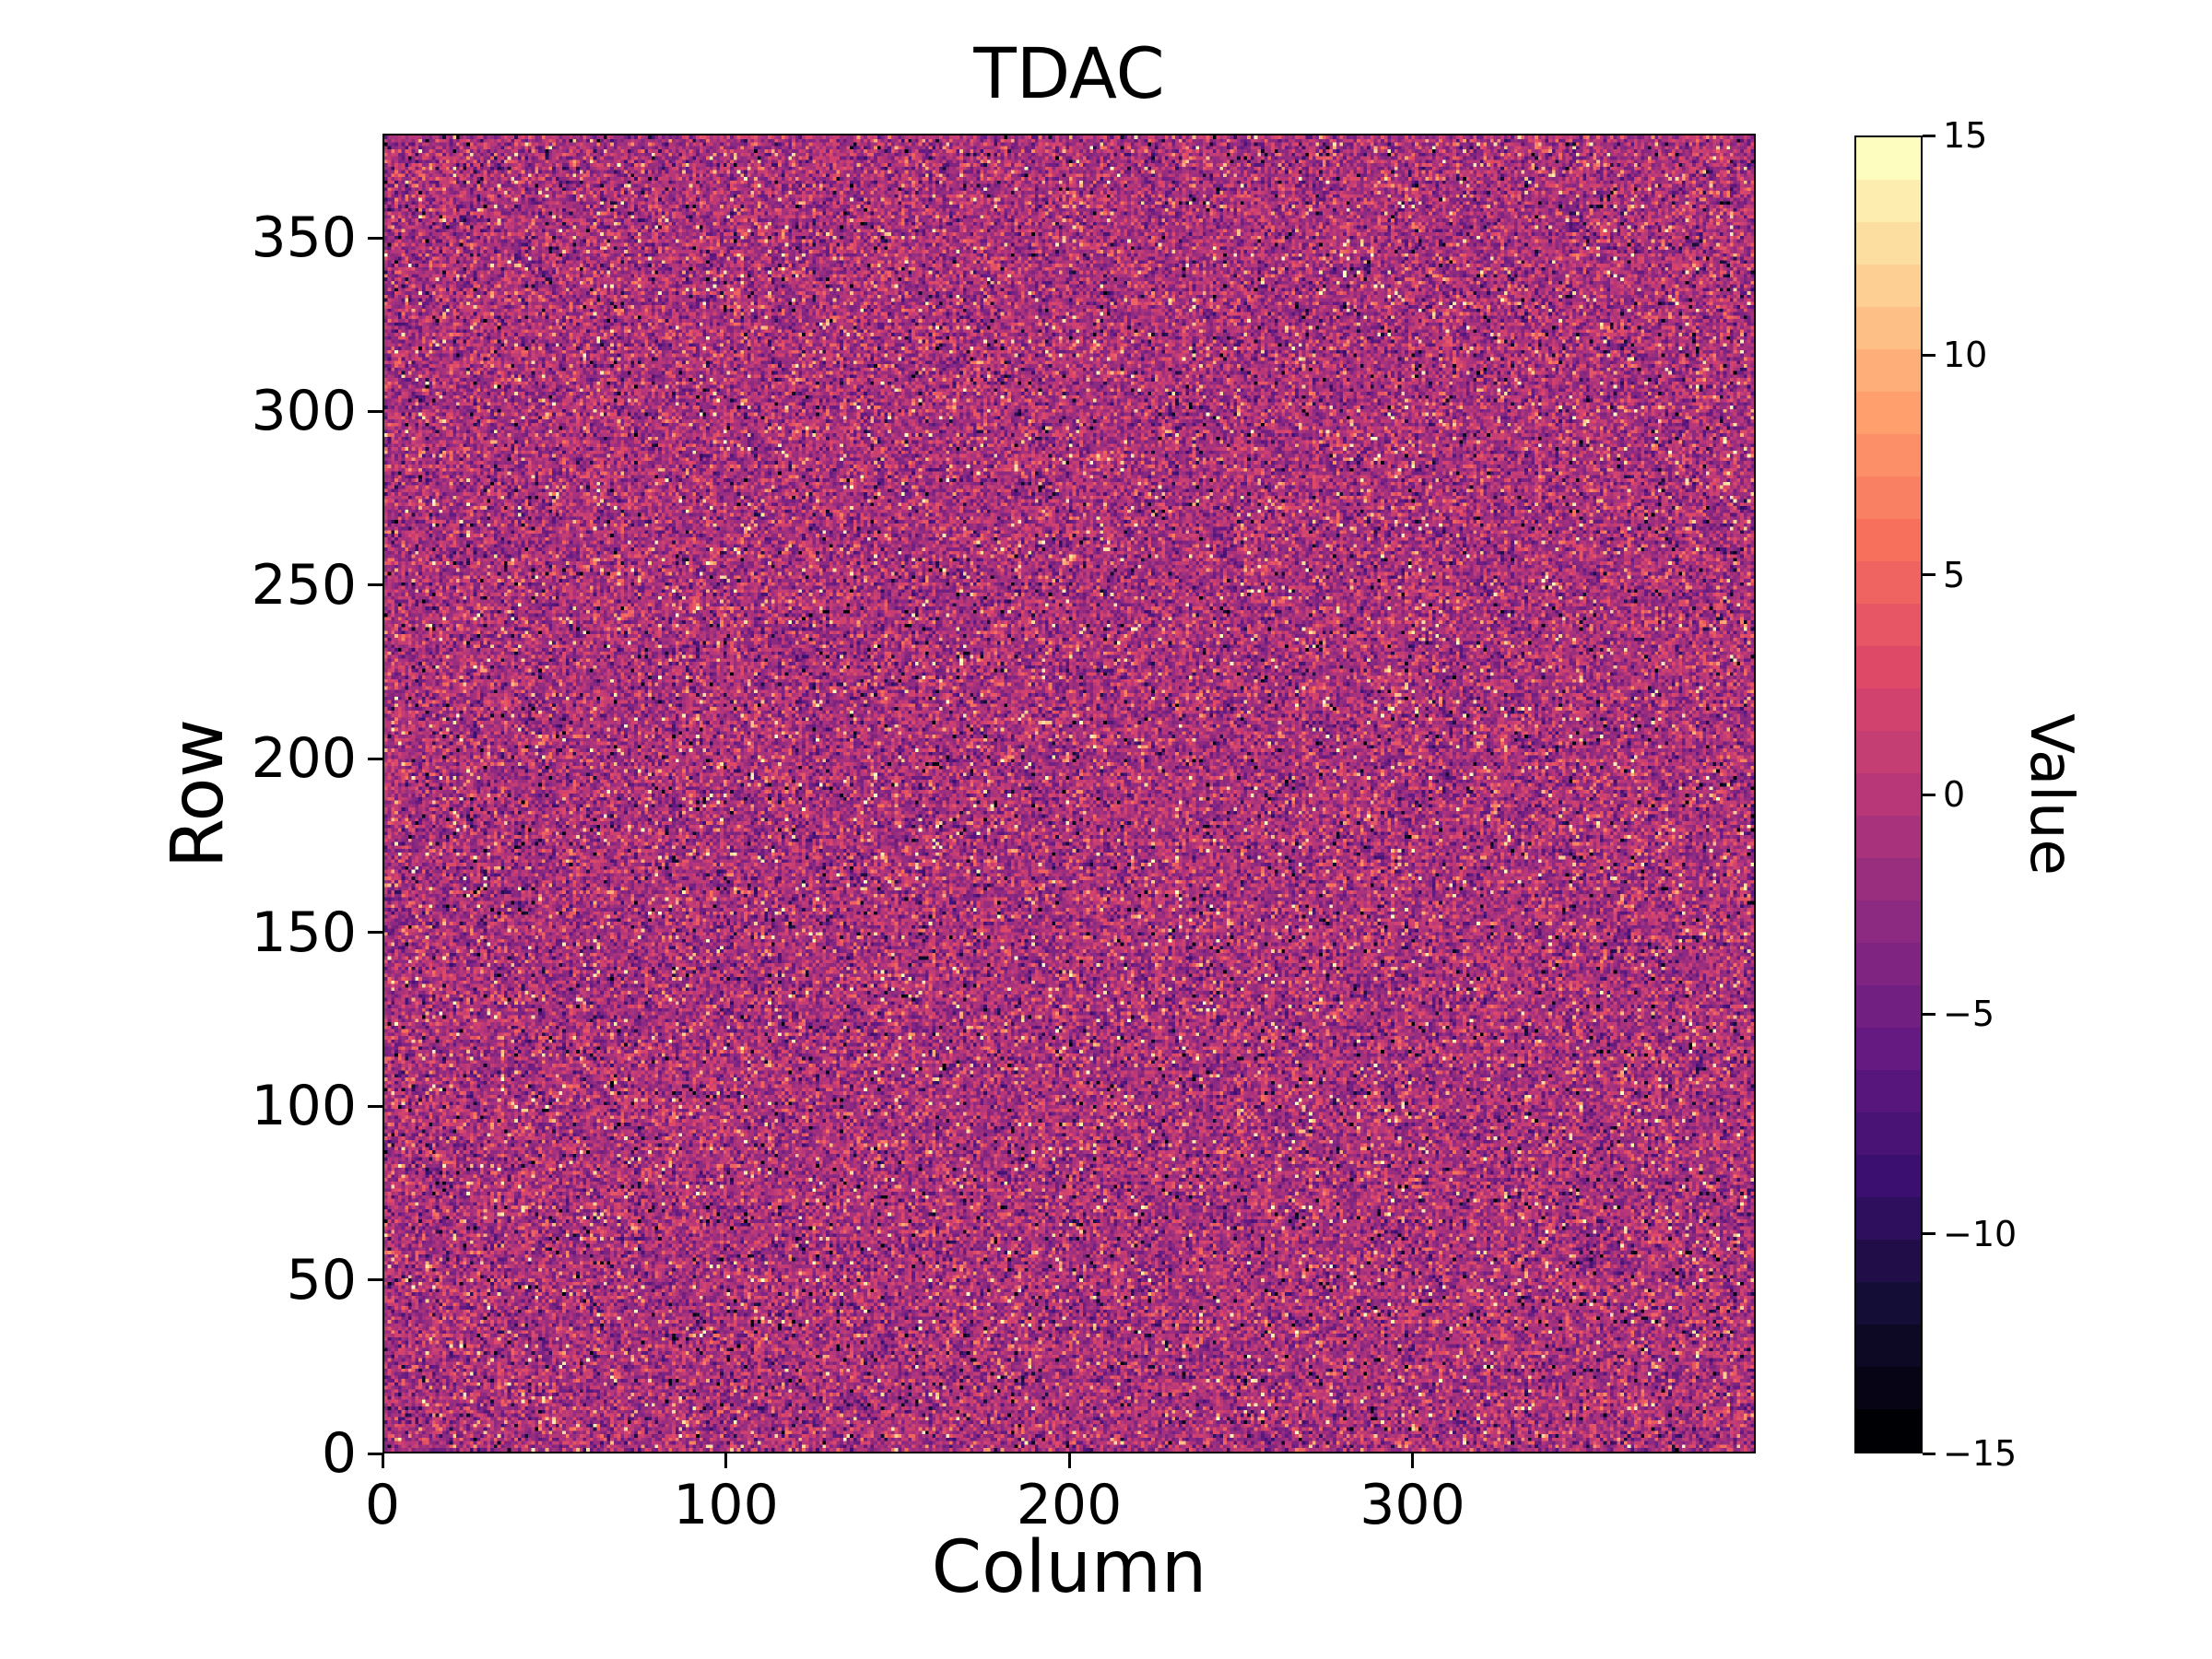 The width and height of the screenshot is (2212, 1659). I want to click on colorbar-canvas, so click(1888, 794).